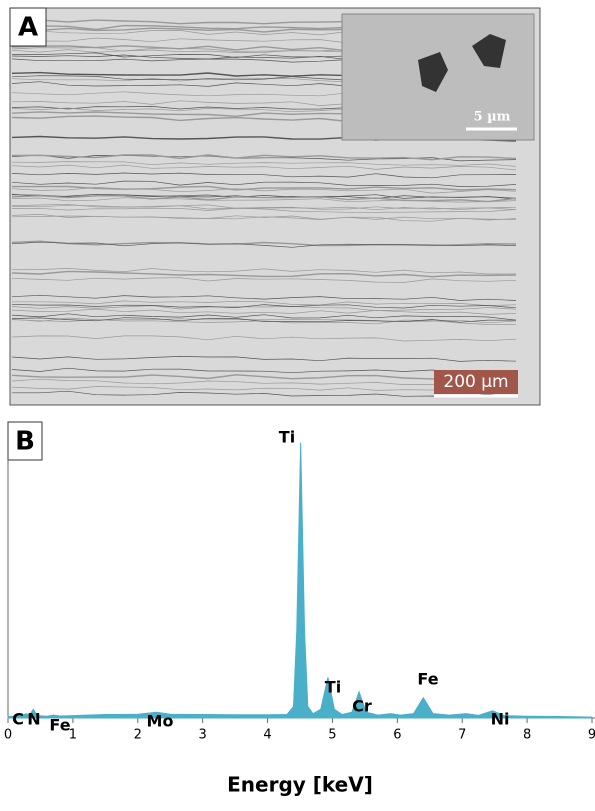 The image size is (595, 811). Describe the element at coordinates (500, 719) in the screenshot. I see `peak-label: Ni` at that location.